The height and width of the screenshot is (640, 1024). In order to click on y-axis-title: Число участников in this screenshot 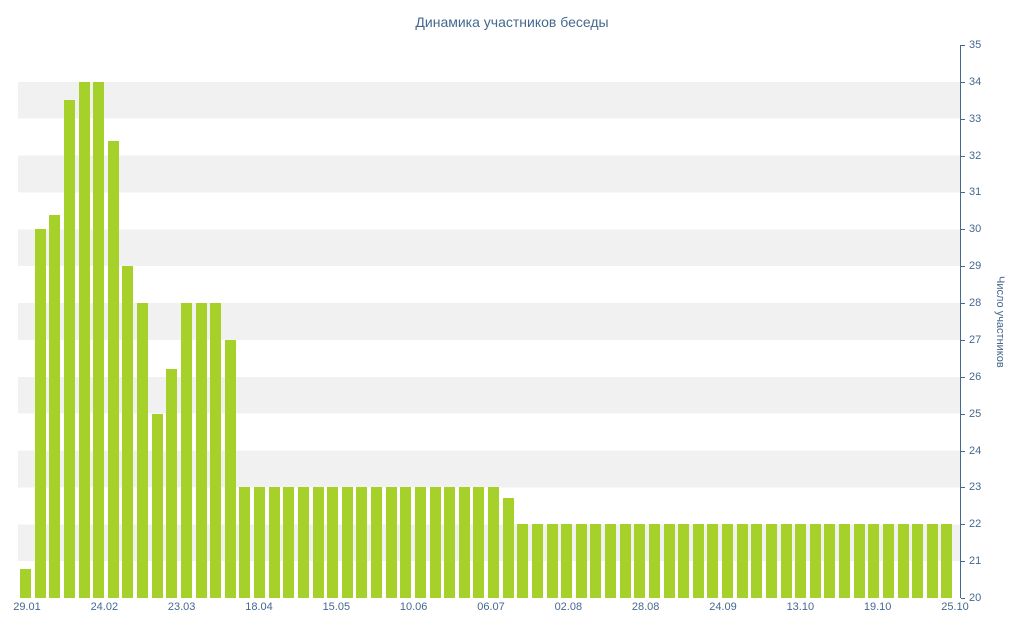, I will do `click(1000, 321)`.